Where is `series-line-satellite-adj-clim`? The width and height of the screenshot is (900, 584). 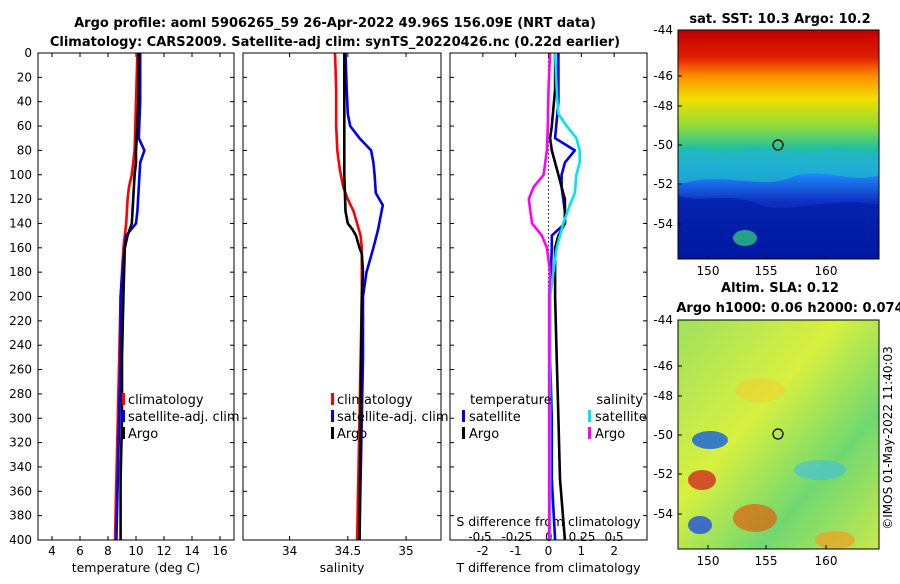 series-line-satellite-adj-clim is located at coordinates (130, 297).